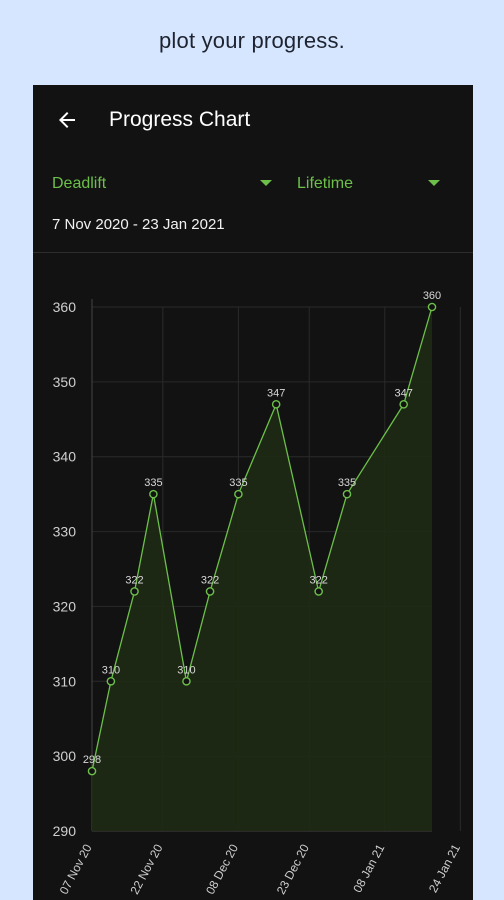  Describe the element at coordinates (253, 252) in the screenshot. I see `divider` at that location.